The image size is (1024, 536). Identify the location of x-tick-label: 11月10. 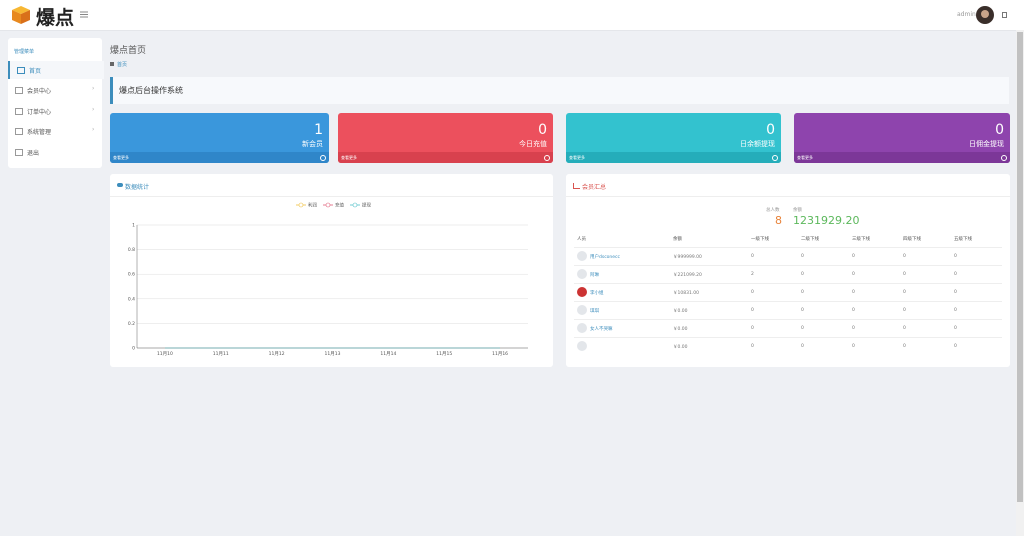
(165, 354).